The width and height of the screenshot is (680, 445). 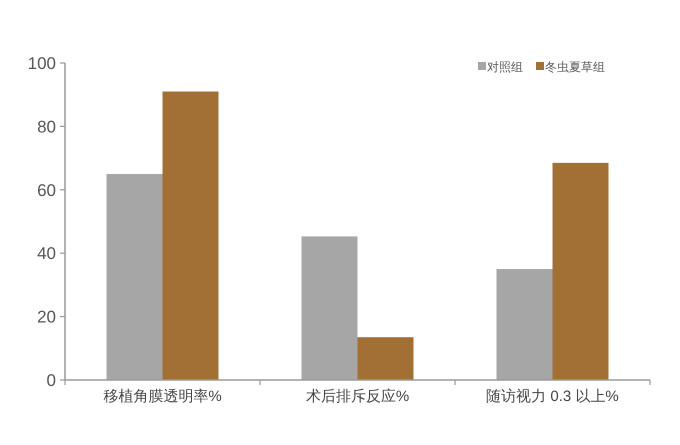 What do you see at coordinates (46, 317) in the screenshot?
I see `y-tick-label: 20` at bounding box center [46, 317].